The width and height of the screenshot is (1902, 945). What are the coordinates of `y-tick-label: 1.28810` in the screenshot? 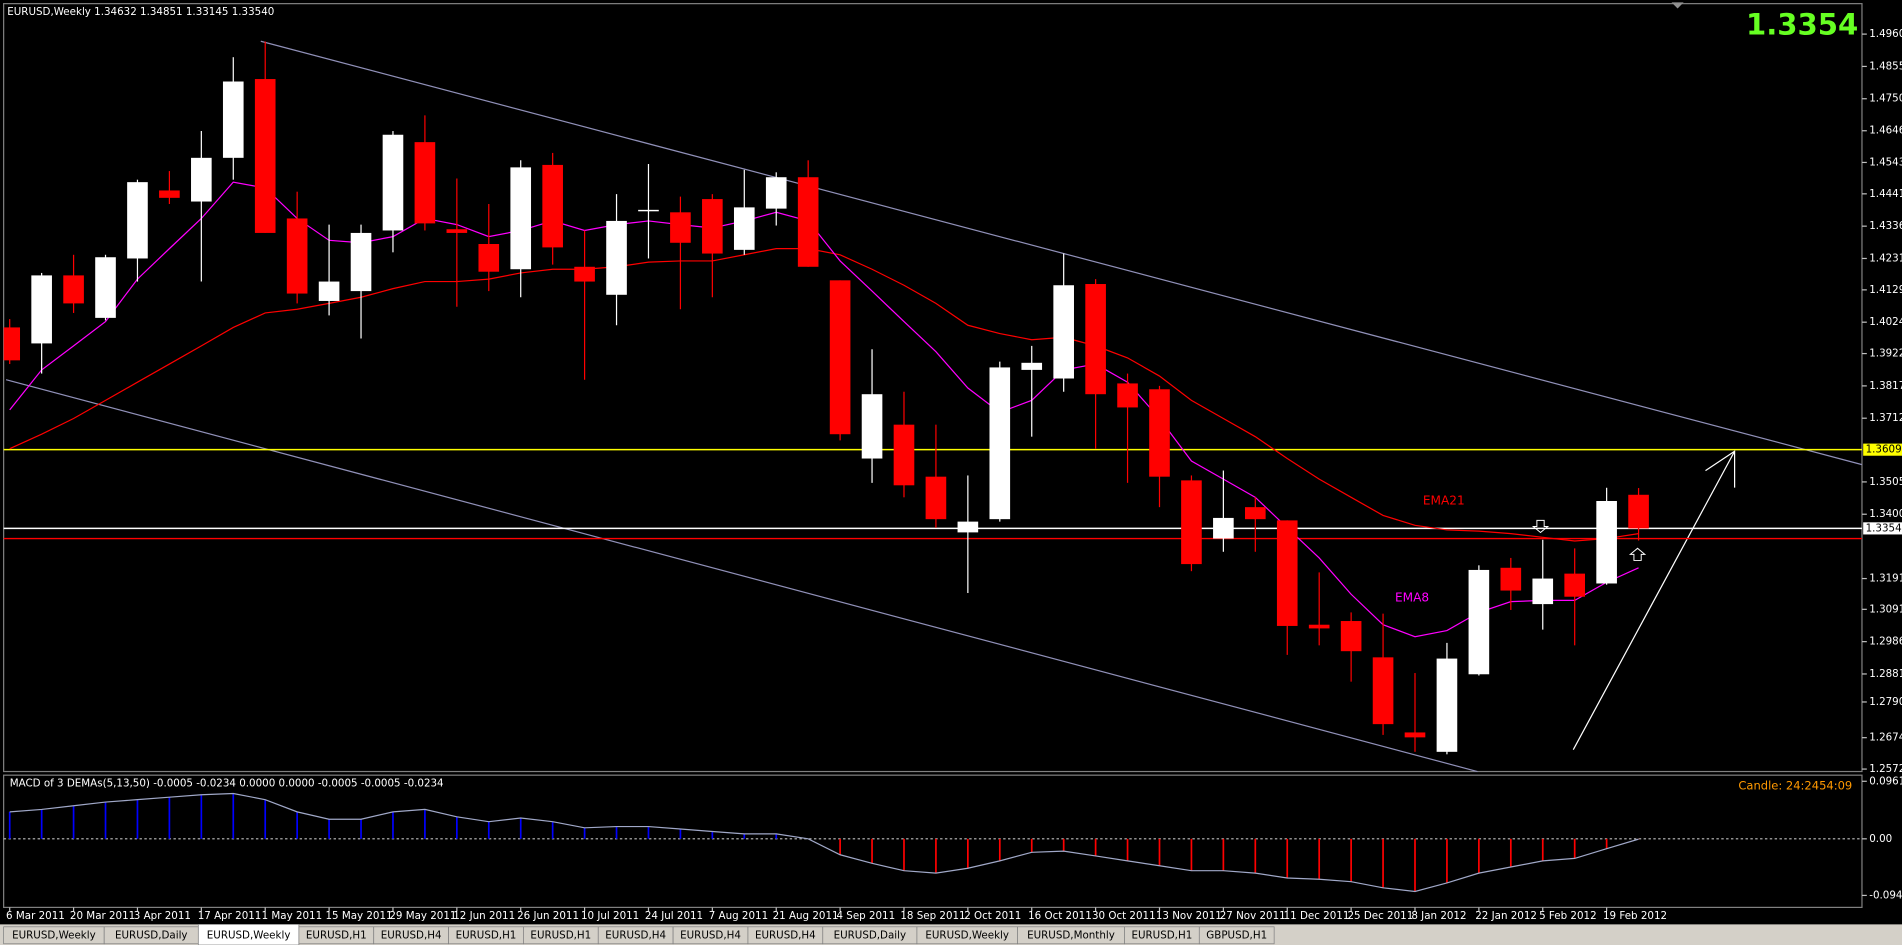 It's located at (1885, 674).